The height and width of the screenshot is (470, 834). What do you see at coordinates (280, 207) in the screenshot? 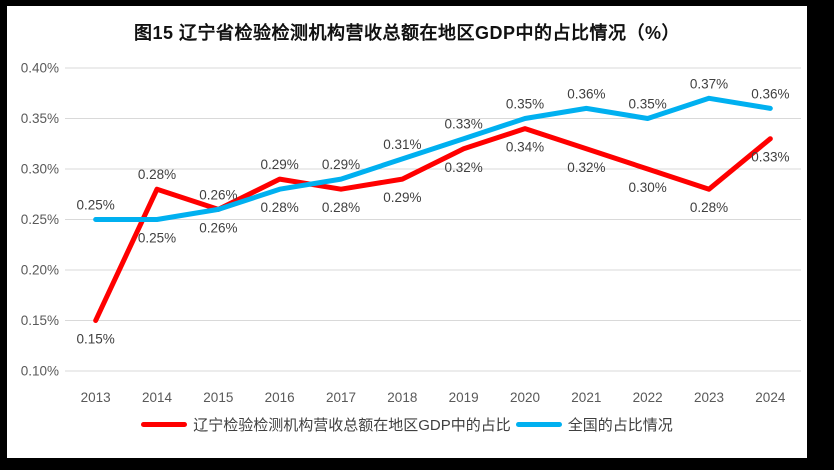
I see `data-label-series-1: 0.28%` at bounding box center [280, 207].